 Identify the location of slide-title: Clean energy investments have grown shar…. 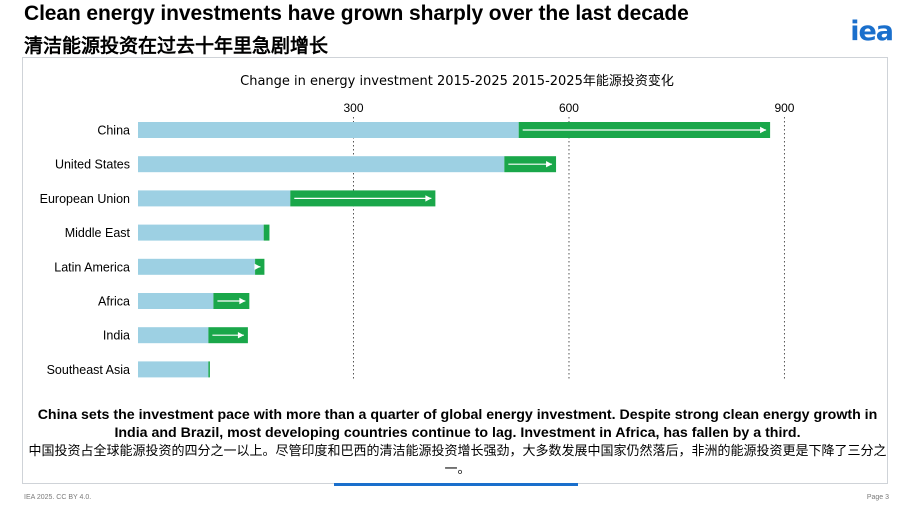
(356, 13).